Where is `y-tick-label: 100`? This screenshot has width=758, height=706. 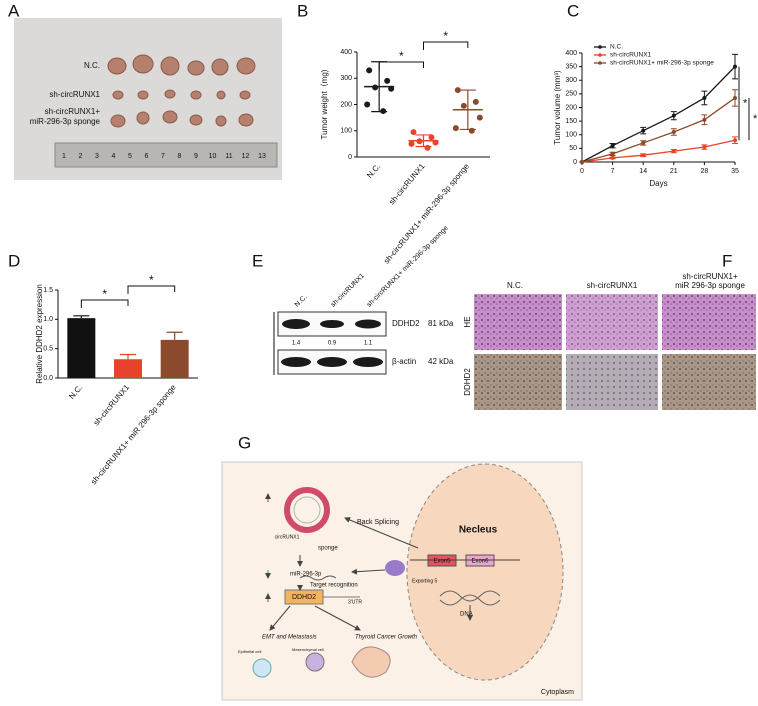 y-tick-label: 100 is located at coordinates (571, 135).